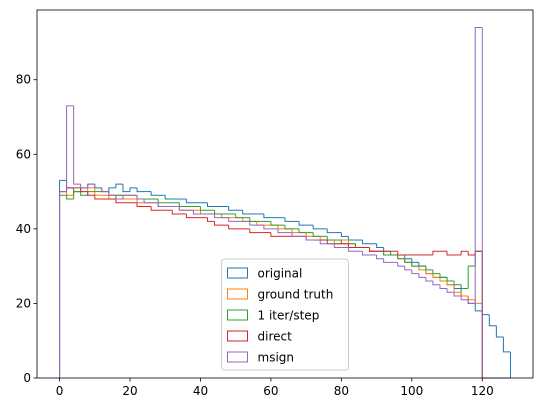 Image resolution: width=543 pixels, height=417 pixels. What do you see at coordinates (411, 391) in the screenshot?
I see `x-tick-label: 100` at bounding box center [411, 391].